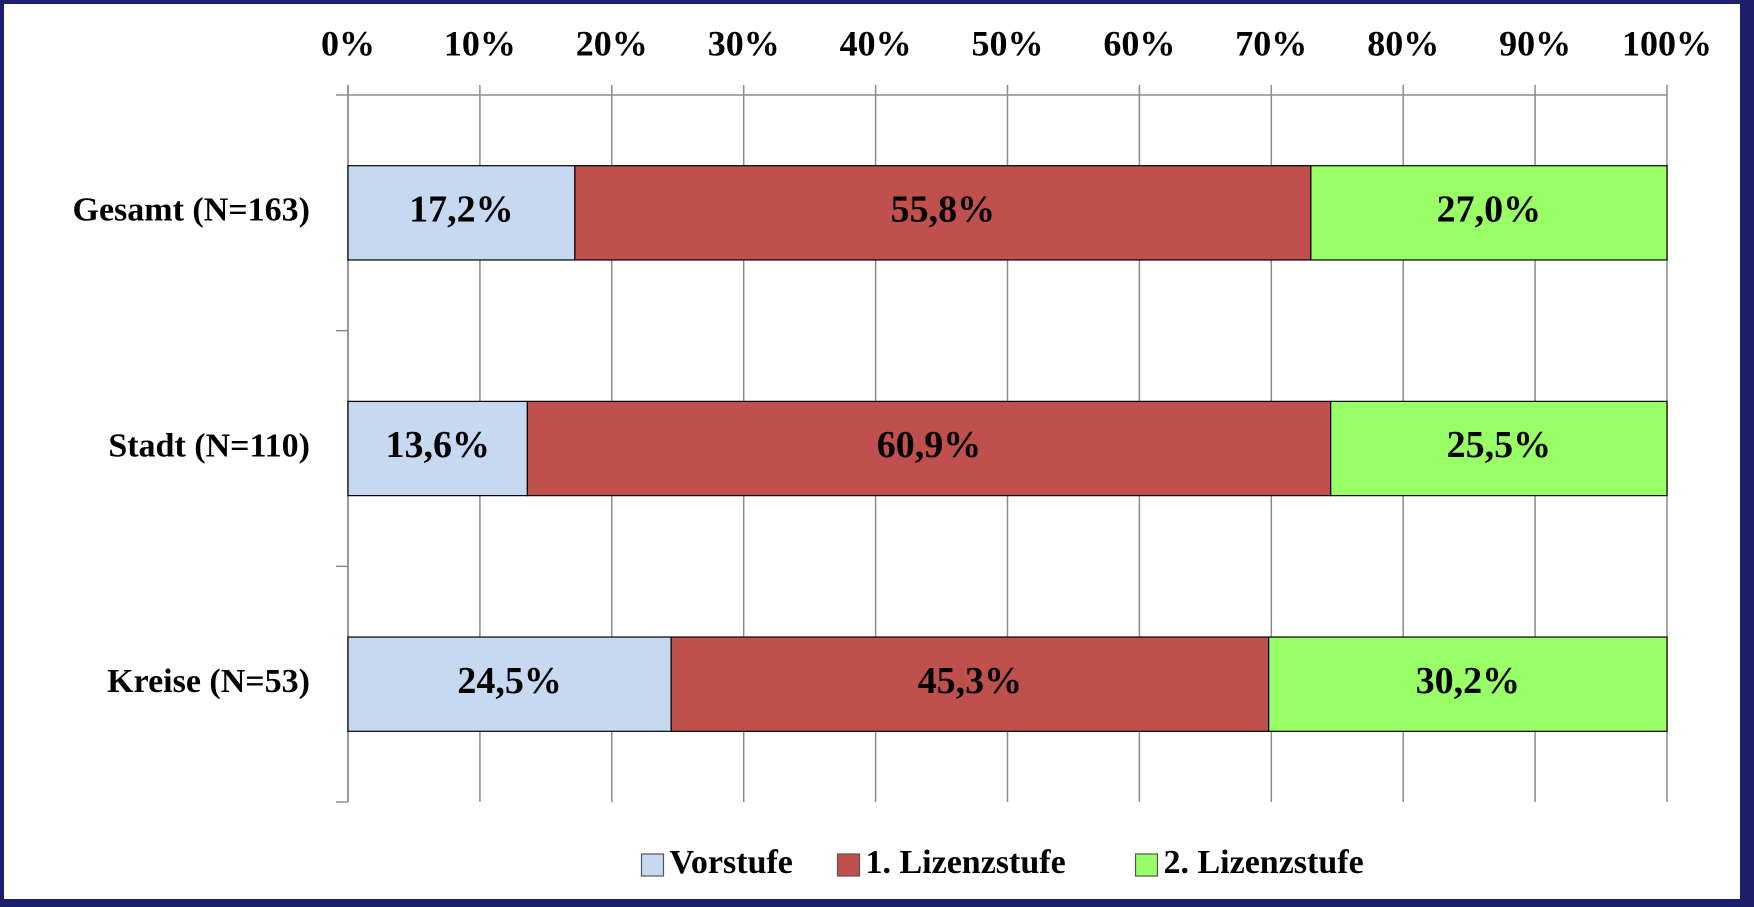  I want to click on x-tick-label: 80%, so click(1403, 43).